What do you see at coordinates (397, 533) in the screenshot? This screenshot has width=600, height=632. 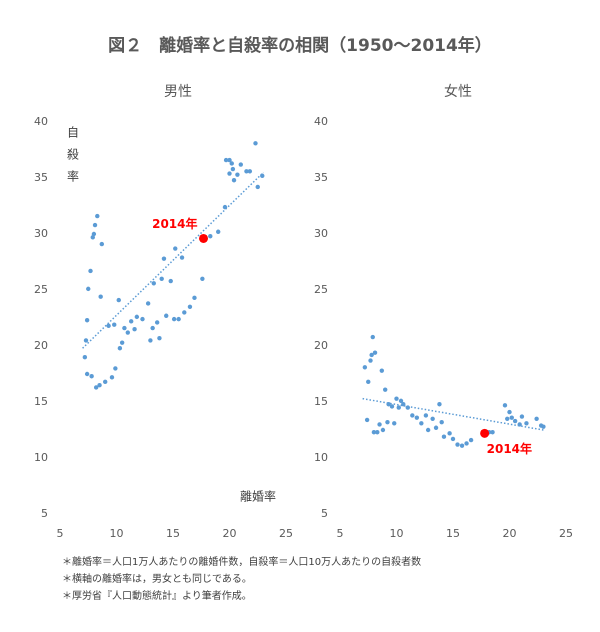 I see `x-tick-label: 10` at bounding box center [397, 533].